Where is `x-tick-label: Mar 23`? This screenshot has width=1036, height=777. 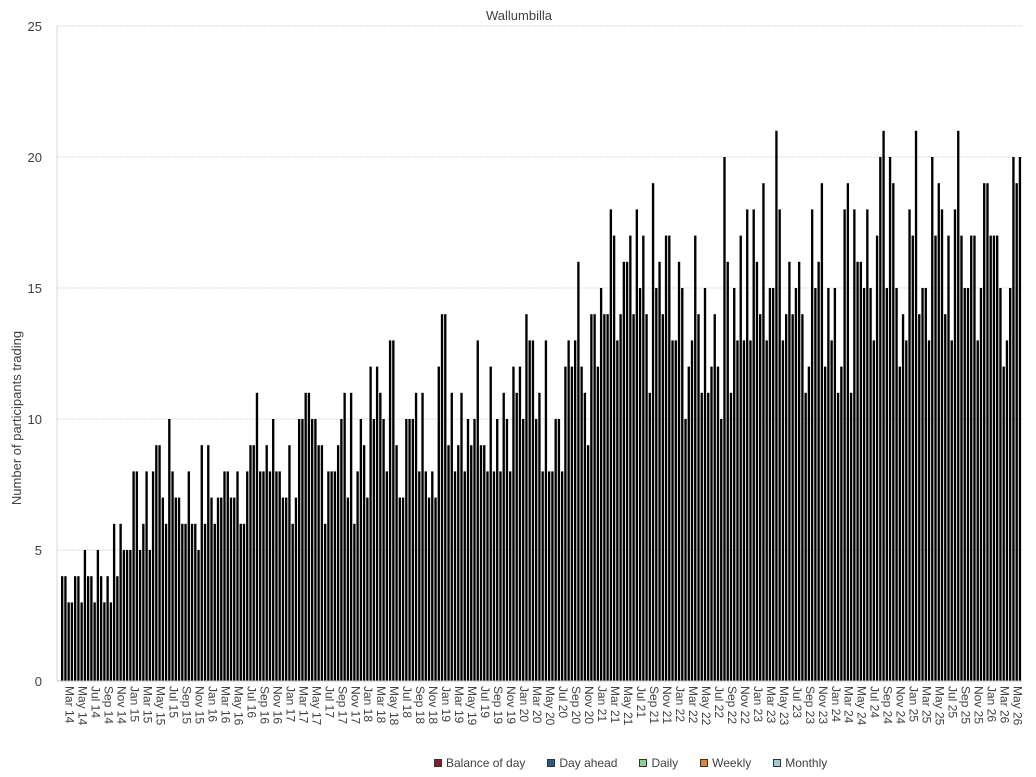 x-tick-label: Mar 23 is located at coordinates (771, 705).